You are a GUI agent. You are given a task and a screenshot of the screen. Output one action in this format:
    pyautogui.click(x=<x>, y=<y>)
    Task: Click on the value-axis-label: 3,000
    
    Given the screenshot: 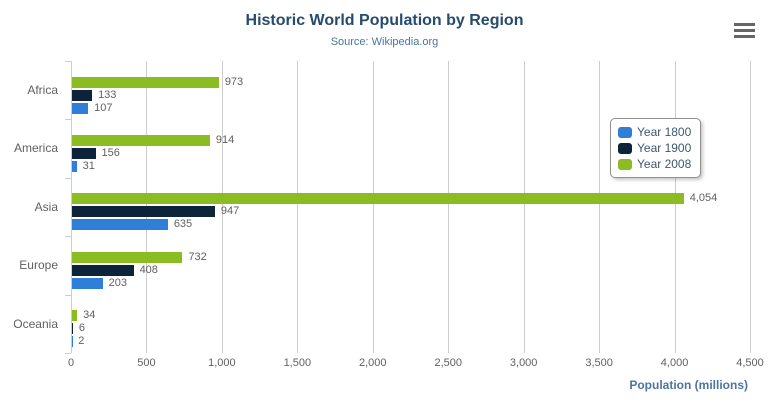 What is the action you would take?
    pyautogui.click(x=523, y=363)
    